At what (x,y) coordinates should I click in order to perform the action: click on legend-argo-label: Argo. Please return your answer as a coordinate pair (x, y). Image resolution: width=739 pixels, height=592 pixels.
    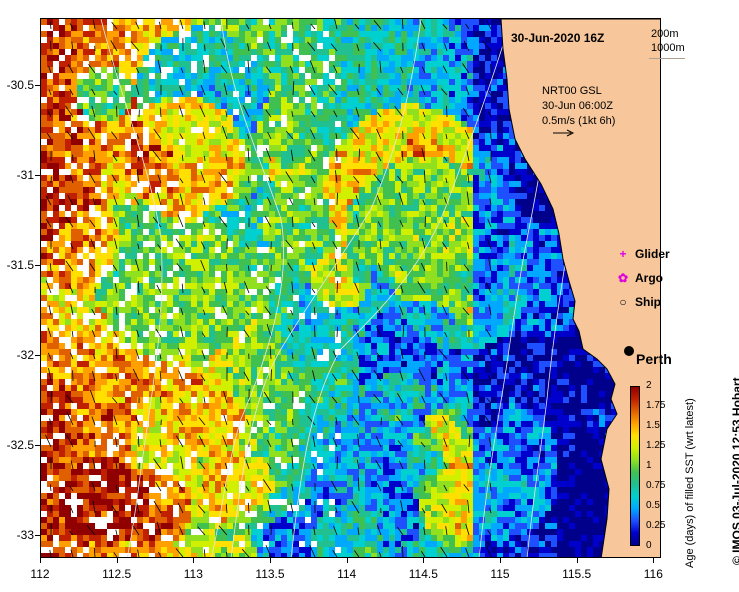
    Looking at the image, I should click on (649, 278).